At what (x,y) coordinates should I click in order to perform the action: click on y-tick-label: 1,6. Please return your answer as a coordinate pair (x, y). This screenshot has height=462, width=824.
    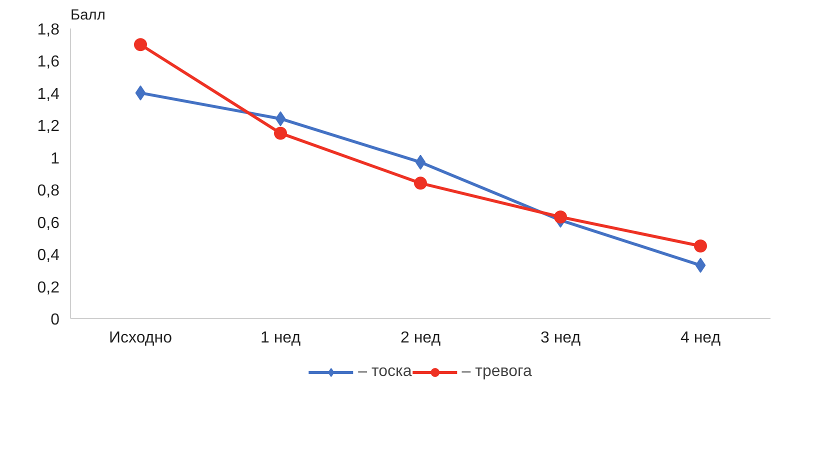
    Looking at the image, I should click on (48, 62).